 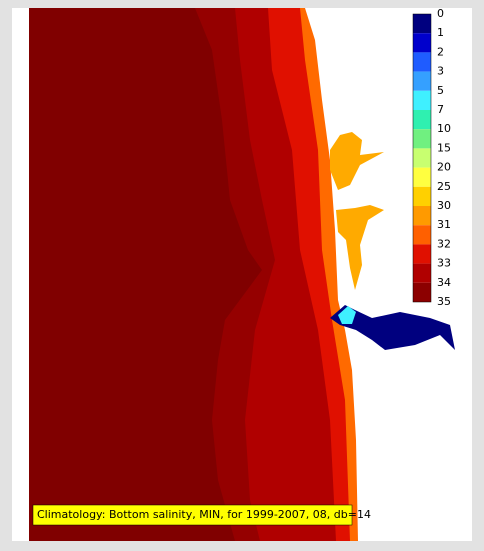 What do you see at coordinates (444, 224) in the screenshot?
I see `legend-label: 31` at bounding box center [444, 224].